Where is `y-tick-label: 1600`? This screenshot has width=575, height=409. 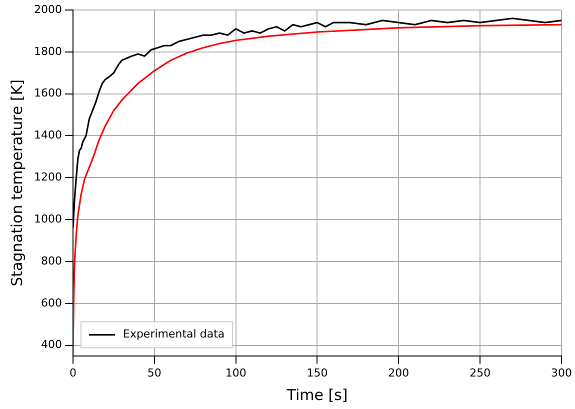 y-tick-label: 1600 is located at coordinates (48, 93).